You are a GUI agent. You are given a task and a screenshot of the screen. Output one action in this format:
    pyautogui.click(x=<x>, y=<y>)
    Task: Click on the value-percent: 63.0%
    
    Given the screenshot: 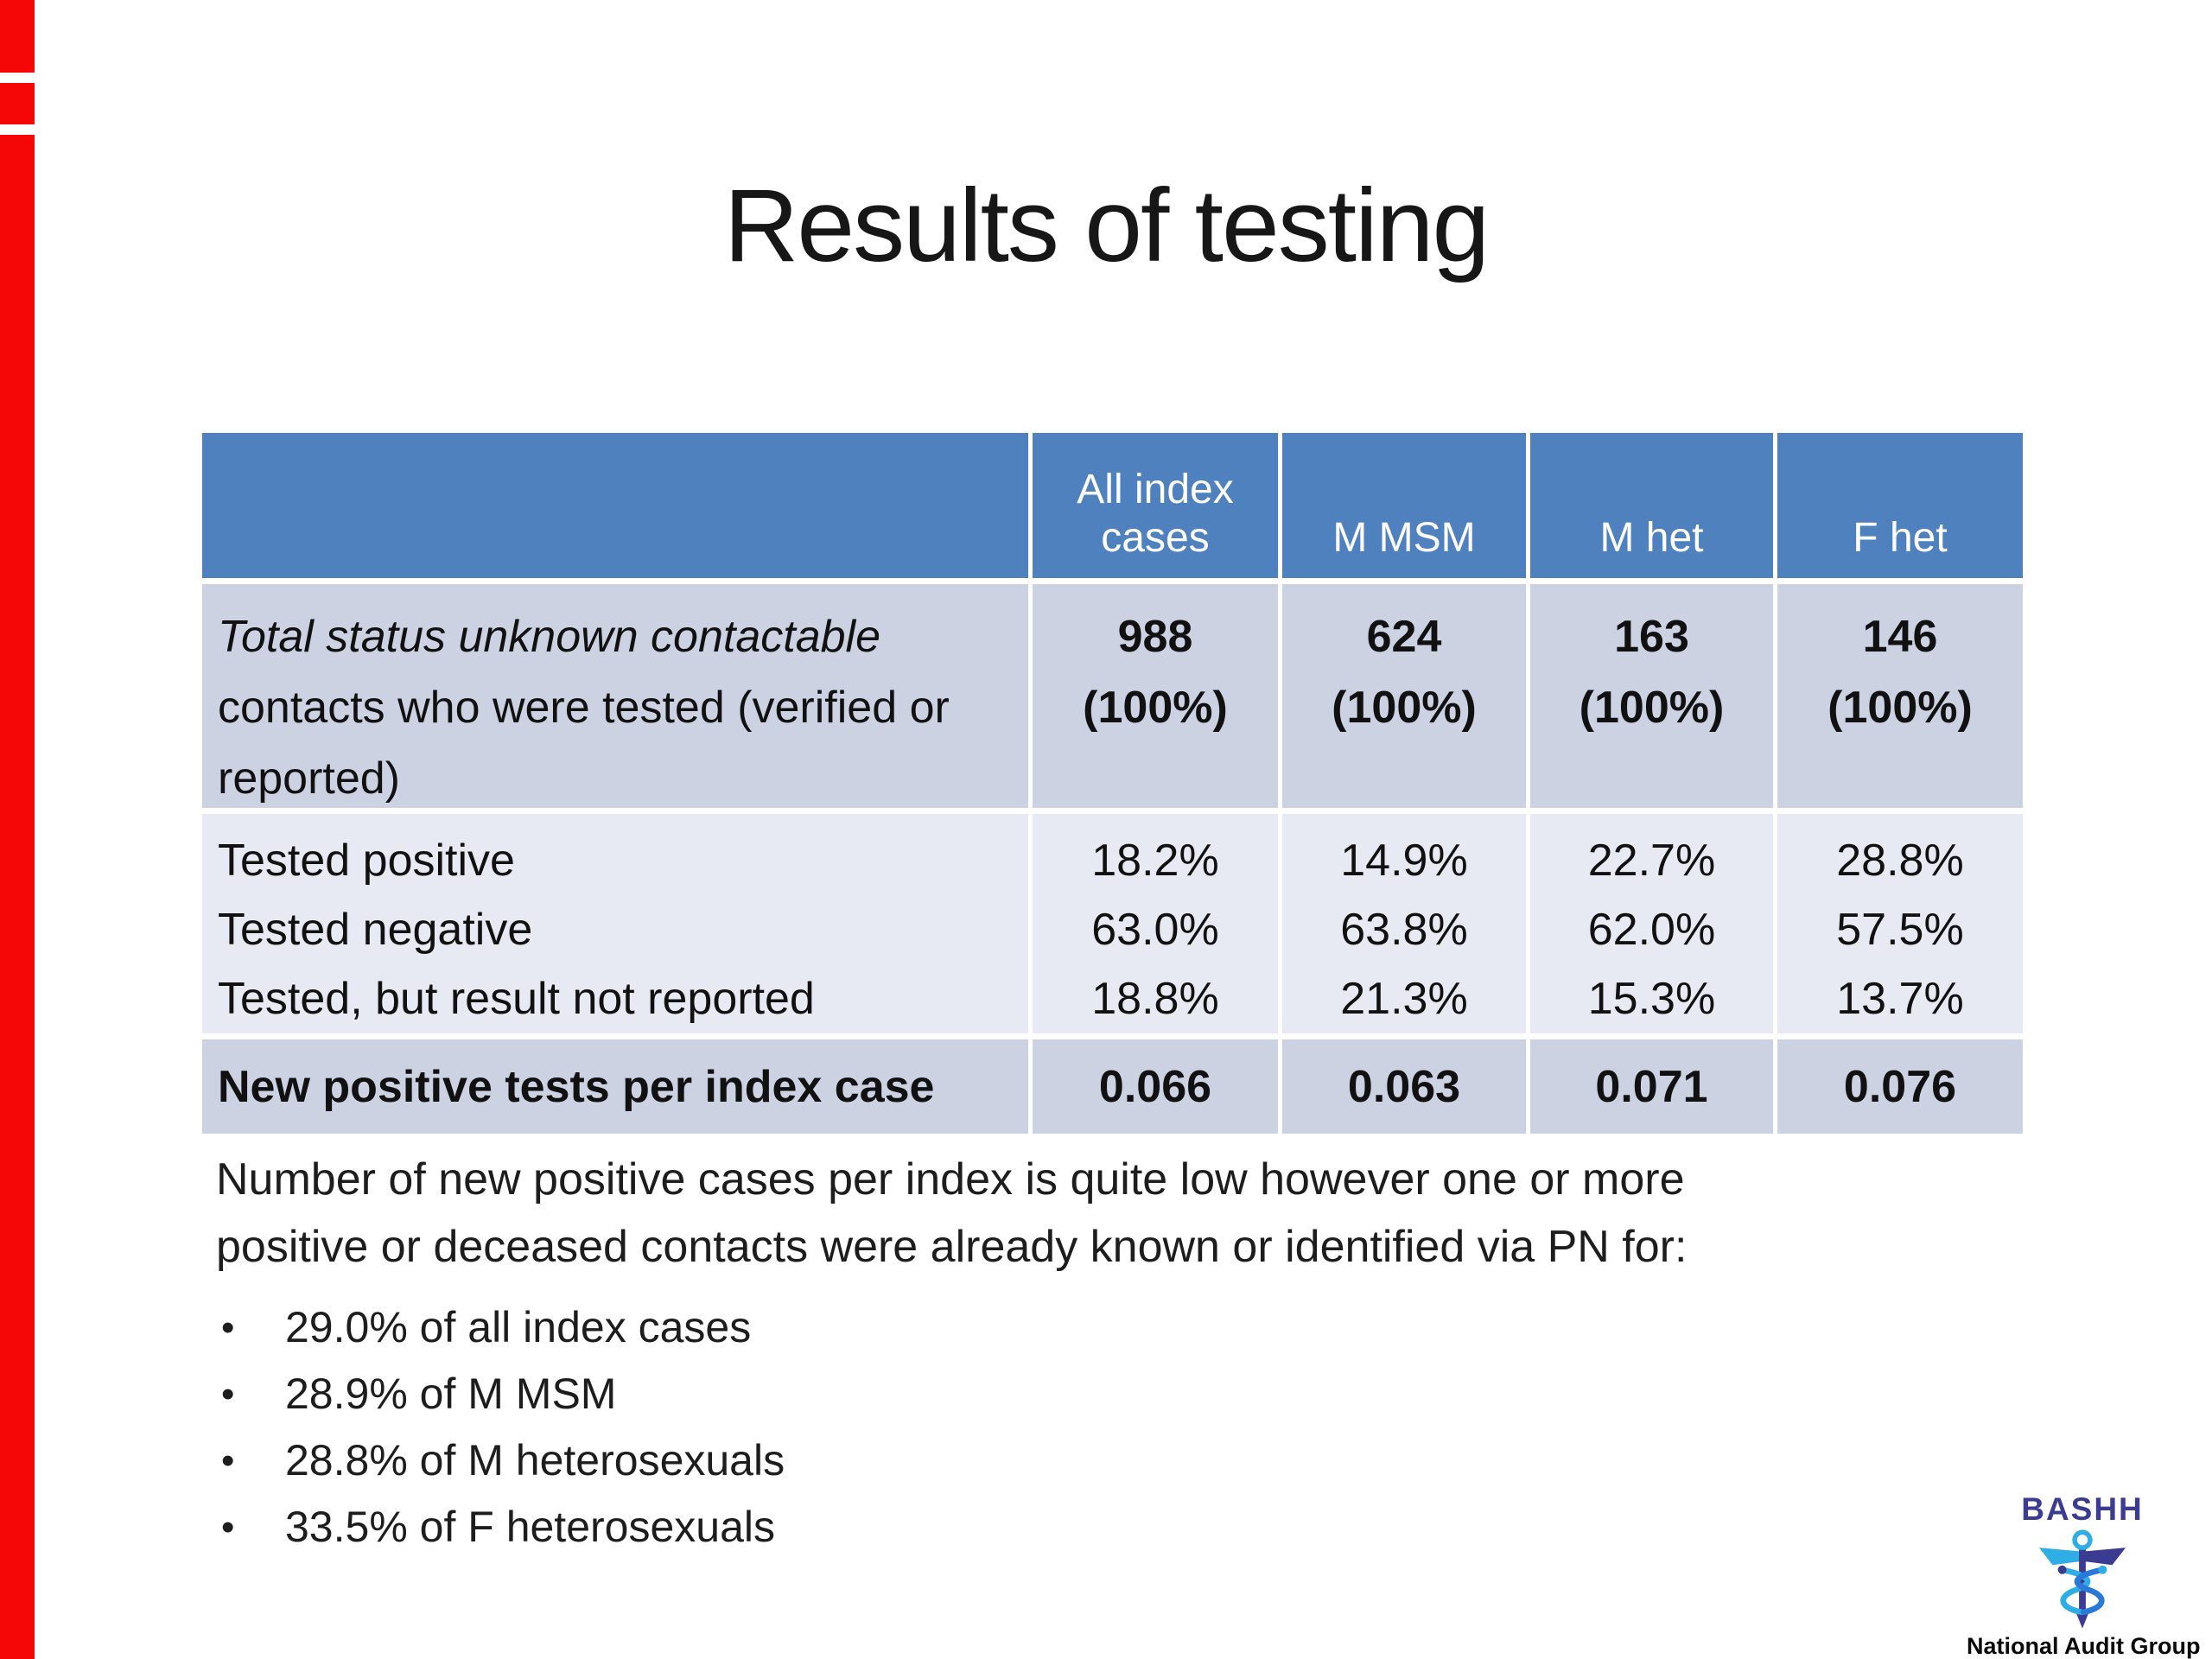 What is the action you would take?
    pyautogui.click(x=1155, y=930)
    